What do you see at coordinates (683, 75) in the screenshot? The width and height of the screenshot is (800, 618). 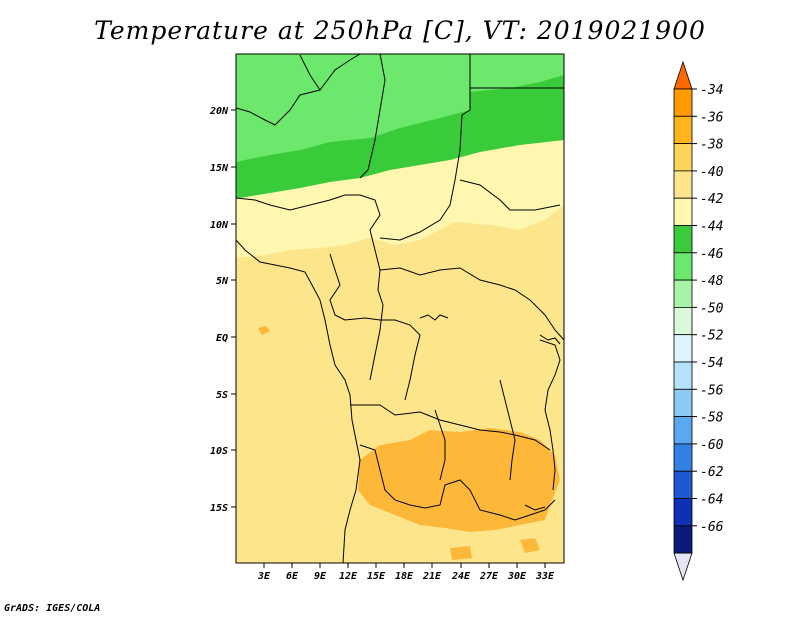 I see `colorbar-top-arrow` at bounding box center [683, 75].